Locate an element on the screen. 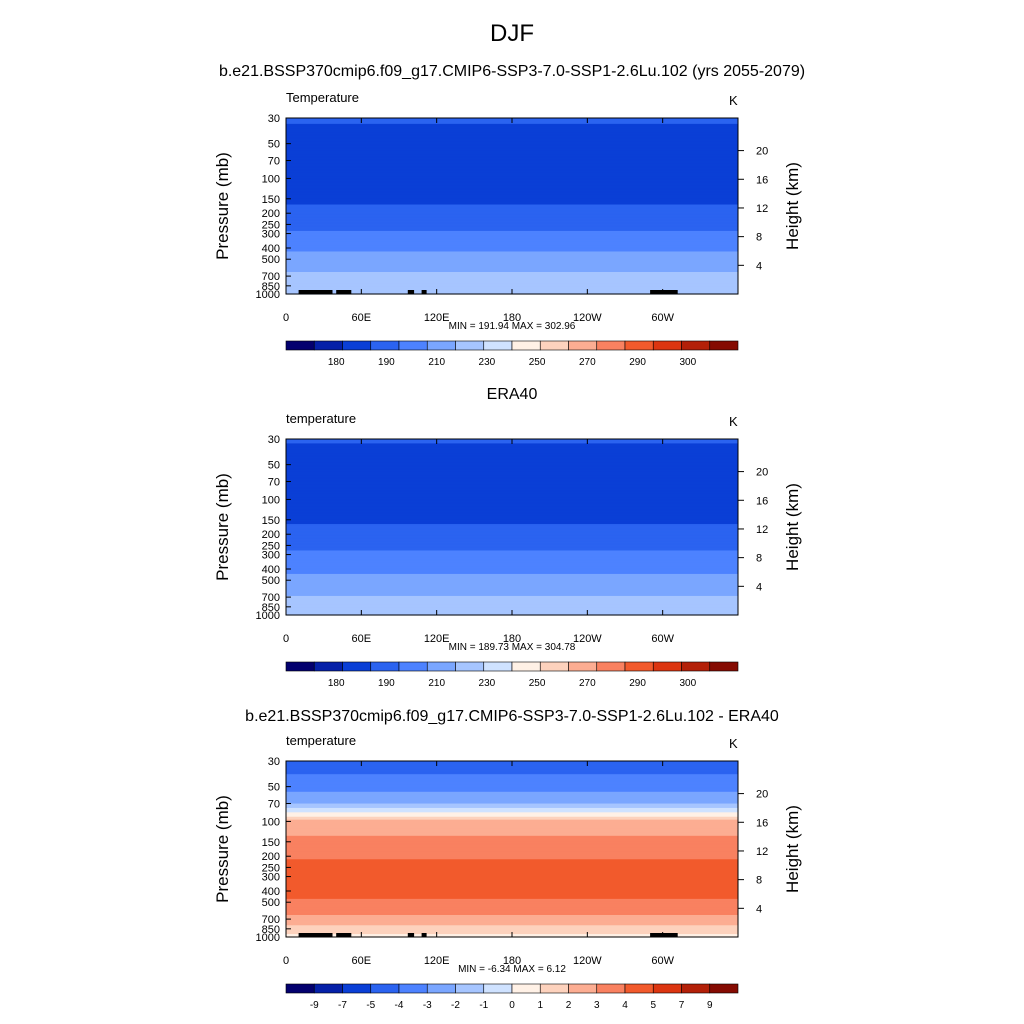 The width and height of the screenshot is (1024, 1024). panel-1-colorbar-label: 300 is located at coordinates (687, 362).